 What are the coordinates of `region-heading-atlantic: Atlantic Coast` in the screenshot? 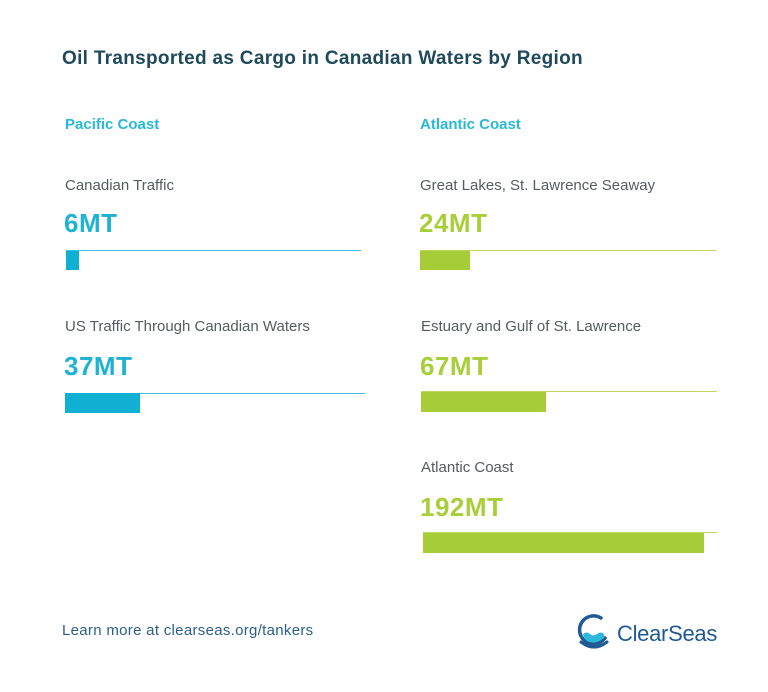 It's located at (470, 124).